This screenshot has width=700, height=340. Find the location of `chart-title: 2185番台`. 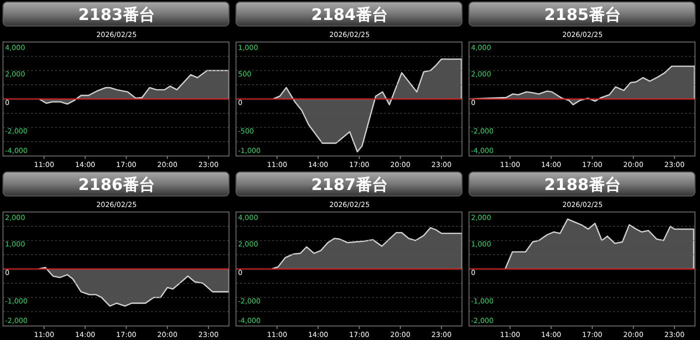

chart-title: 2185番台 is located at coordinates (582, 14).